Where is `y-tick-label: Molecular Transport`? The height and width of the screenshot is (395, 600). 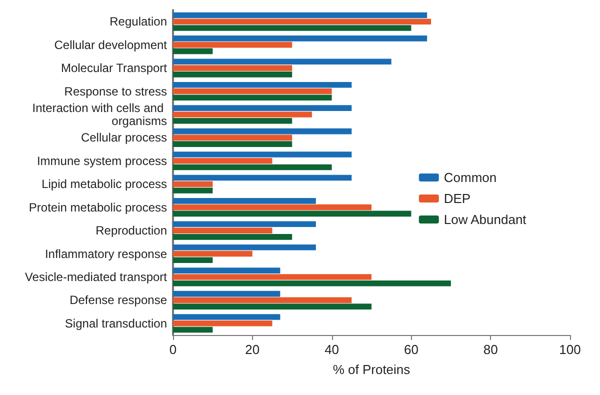
y-tick-label: Molecular Transport is located at coordinates (114, 68).